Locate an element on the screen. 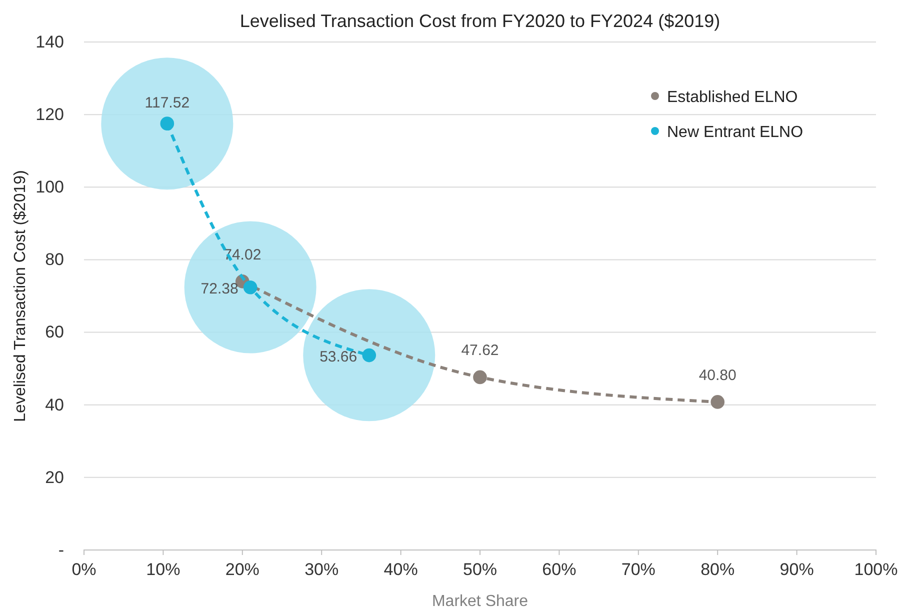 The width and height of the screenshot is (902, 610). y-tick-label: 60 is located at coordinates (54, 332).